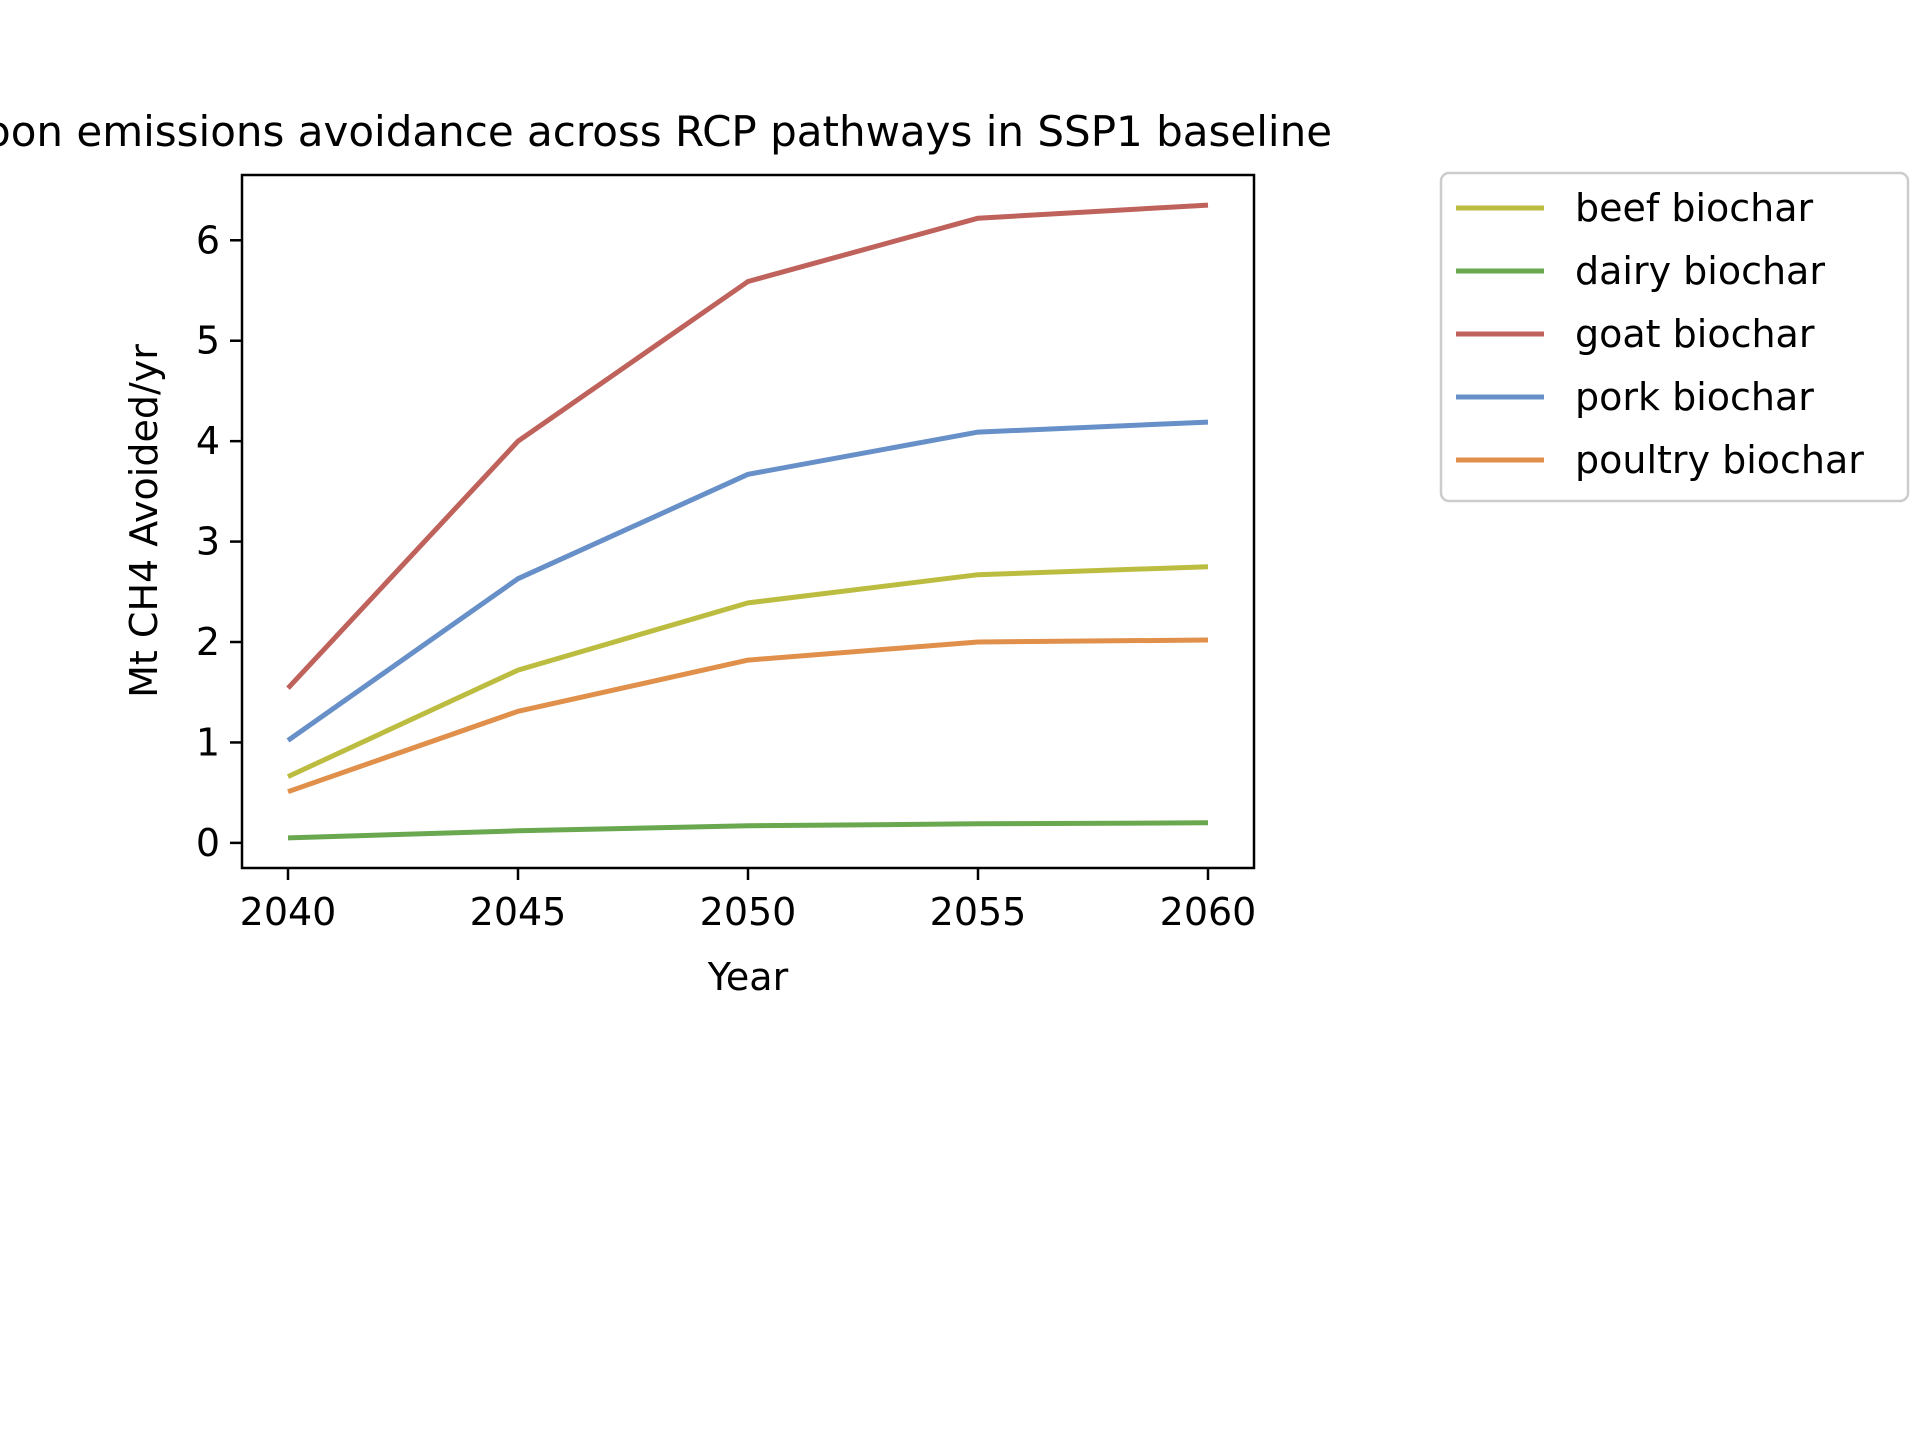 This screenshot has height=1440, width=1920. What do you see at coordinates (144, 521) in the screenshot?
I see `y-axis-label: Mt CH4 Avoided/yr` at bounding box center [144, 521].